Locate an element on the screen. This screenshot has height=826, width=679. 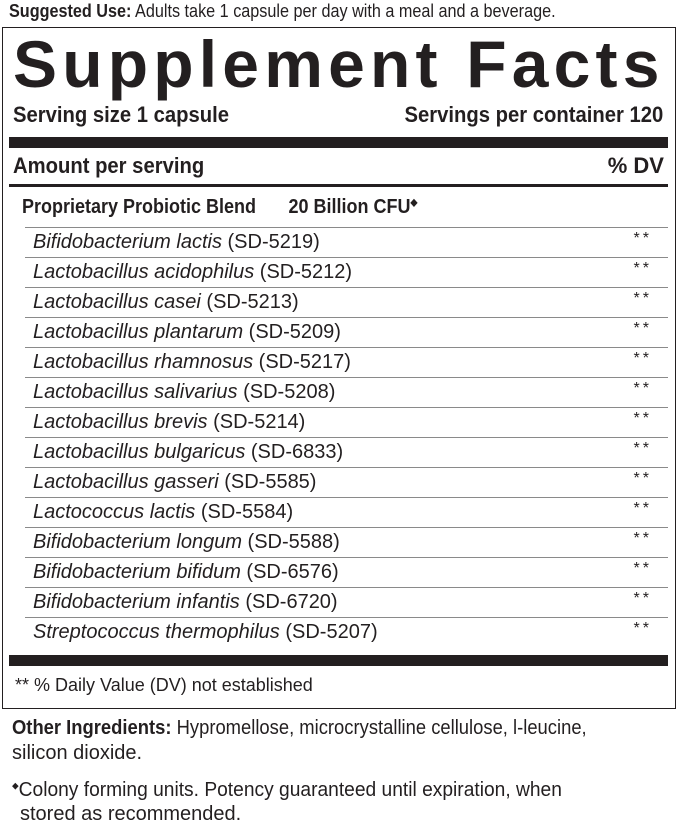
other-ingredients-label: Other Ingredients: is located at coordinates (92, 728).